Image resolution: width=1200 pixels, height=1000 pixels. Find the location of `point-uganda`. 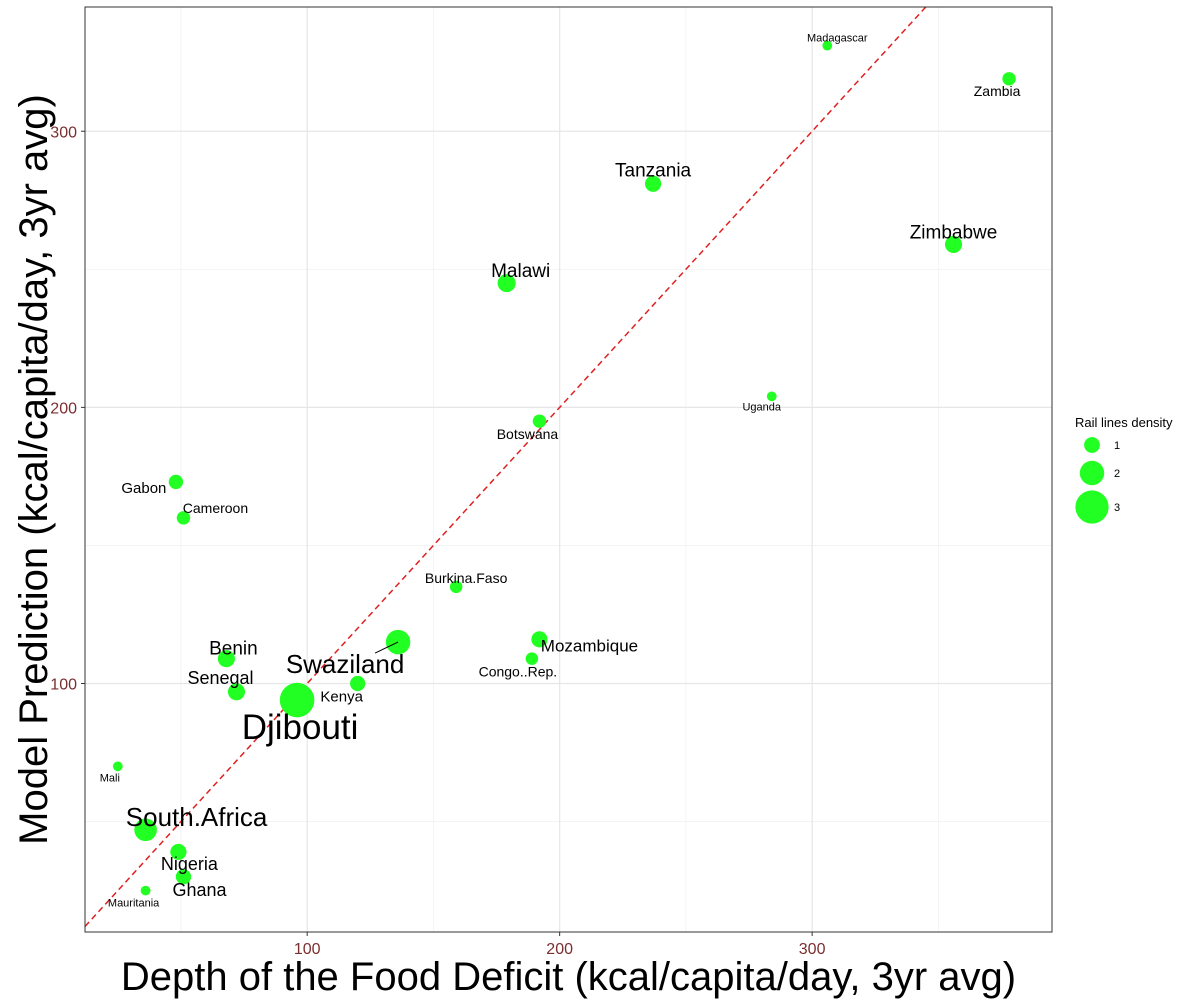

point-uganda is located at coordinates (771, 396).